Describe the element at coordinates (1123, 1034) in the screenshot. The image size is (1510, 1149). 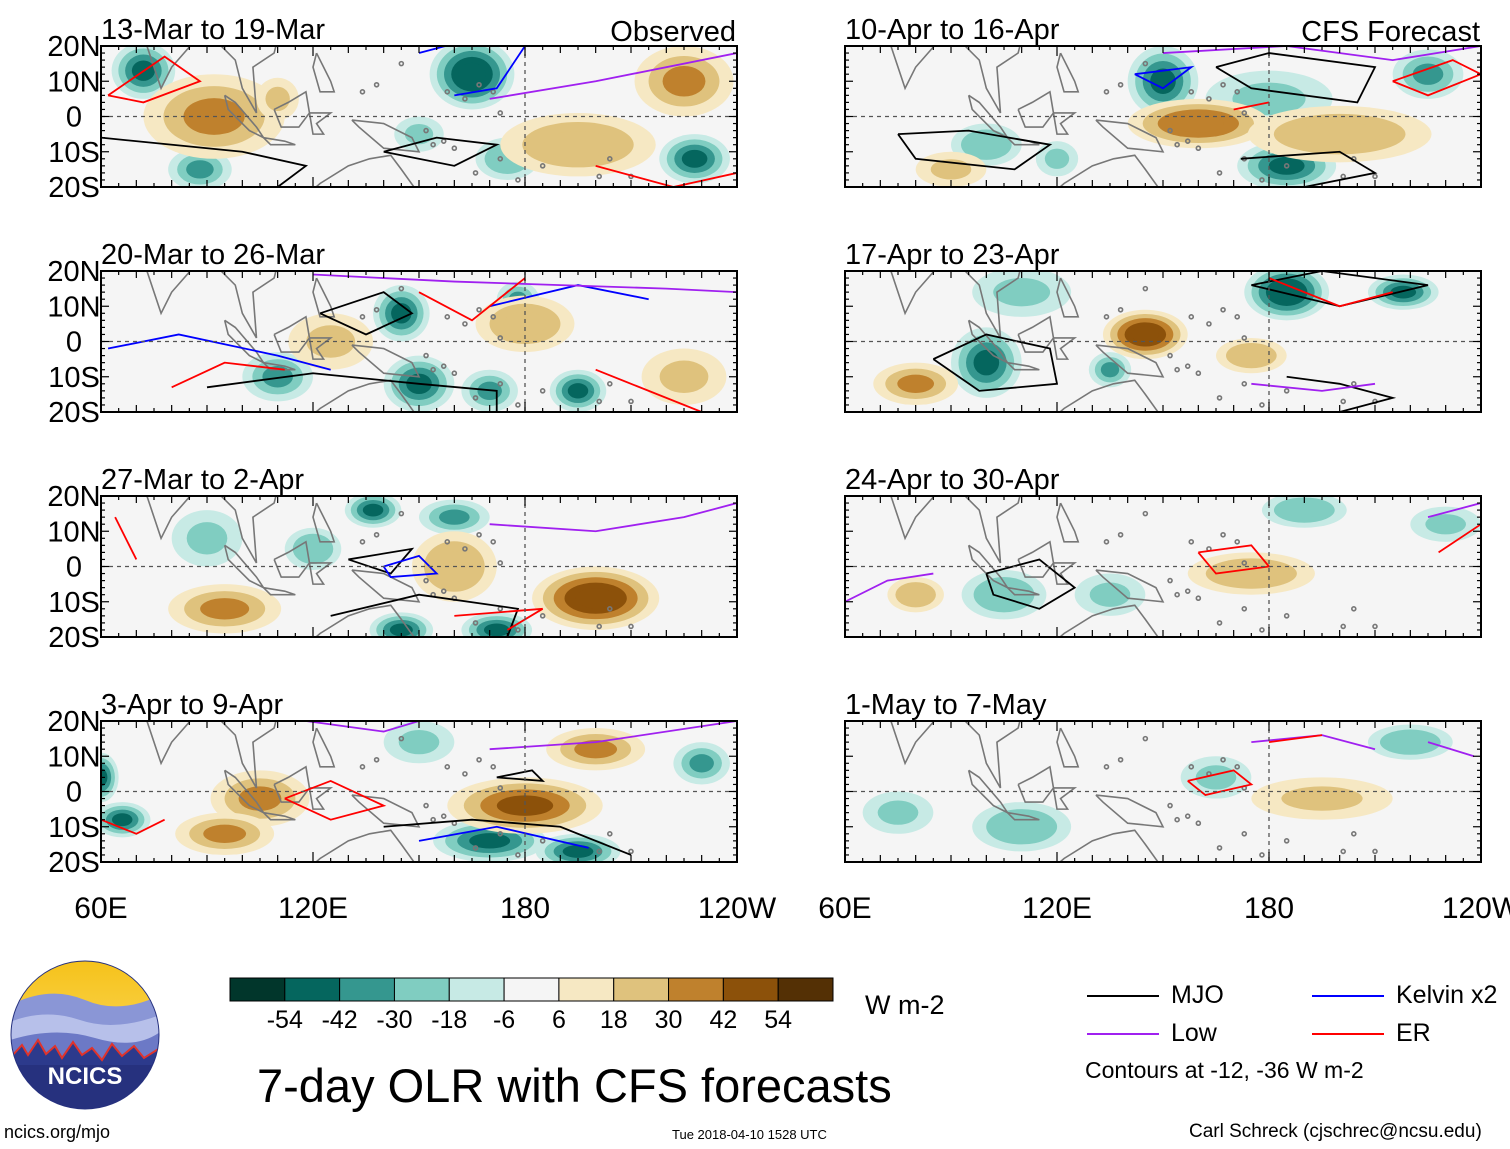
I see `legend-swatch-low` at that location.